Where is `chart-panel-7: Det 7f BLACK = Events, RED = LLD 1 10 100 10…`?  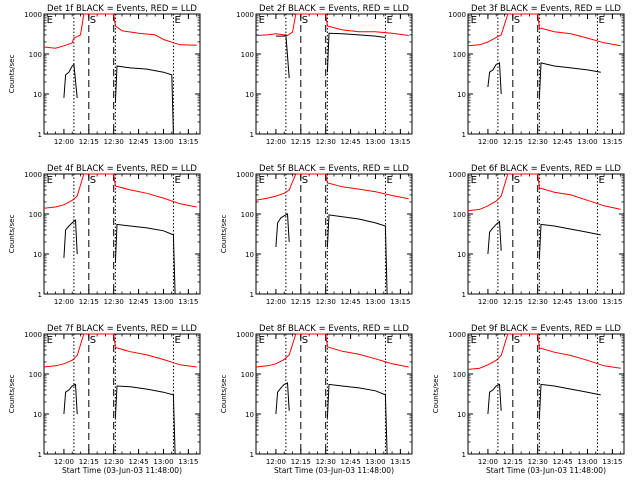
chart-panel-7: Det 7f BLACK = Events, RED = LLD 1 10 100 10… is located at coordinates (104, 399).